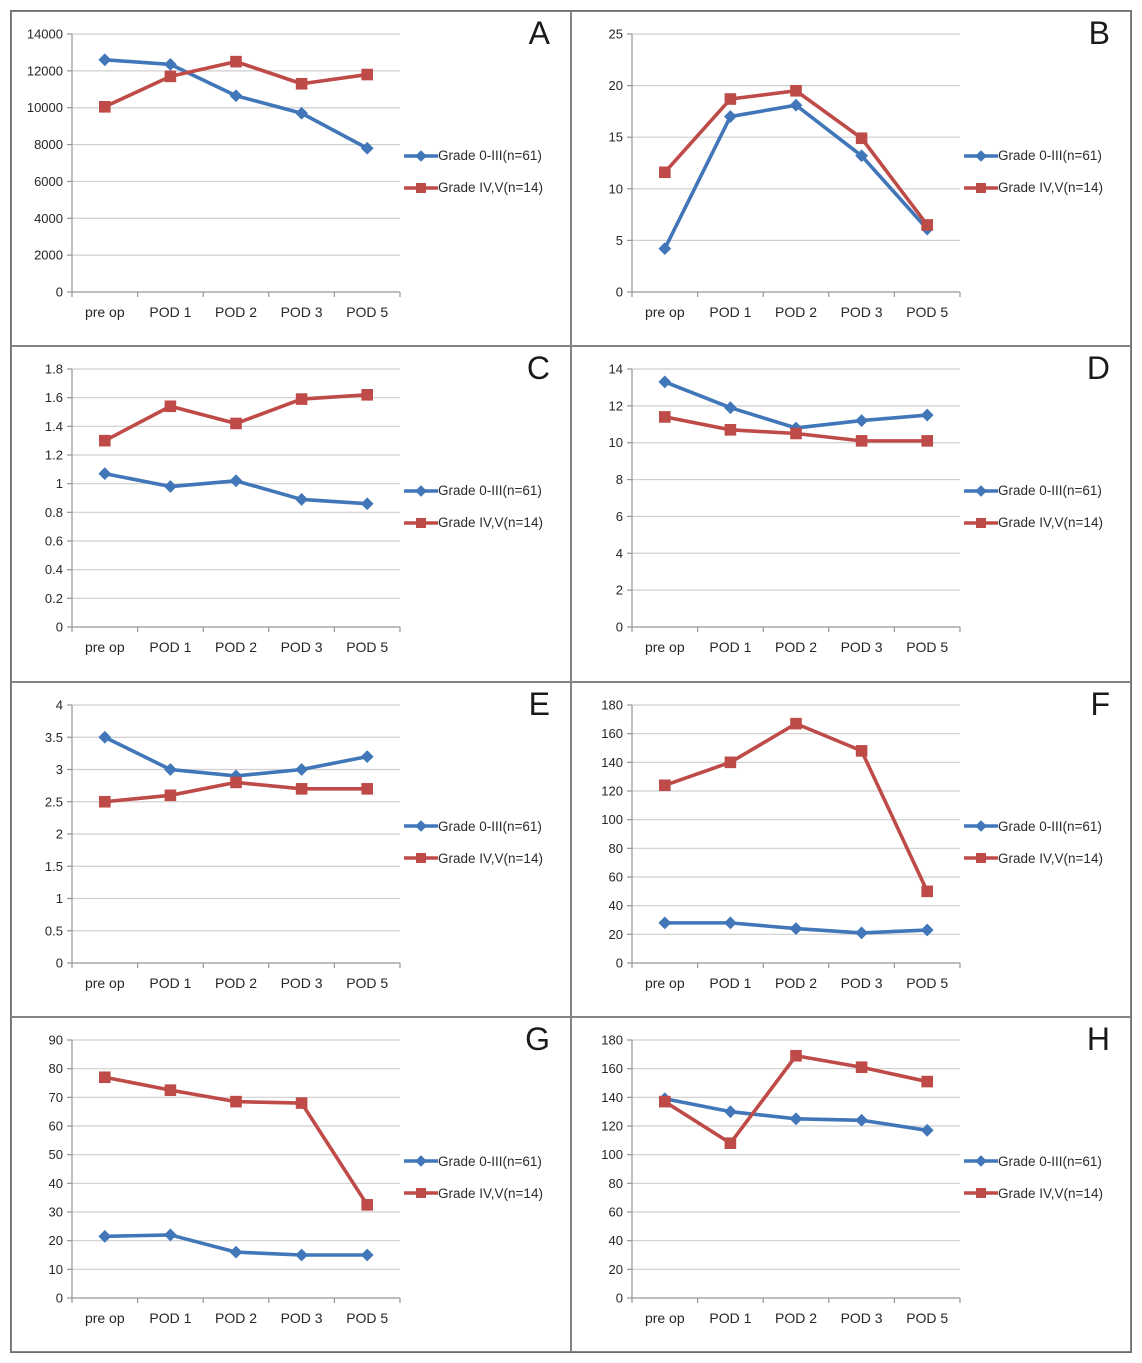 The width and height of the screenshot is (1142, 1363). Describe the element at coordinates (54, 397) in the screenshot. I see `y-tick-label: 1.6` at that location.